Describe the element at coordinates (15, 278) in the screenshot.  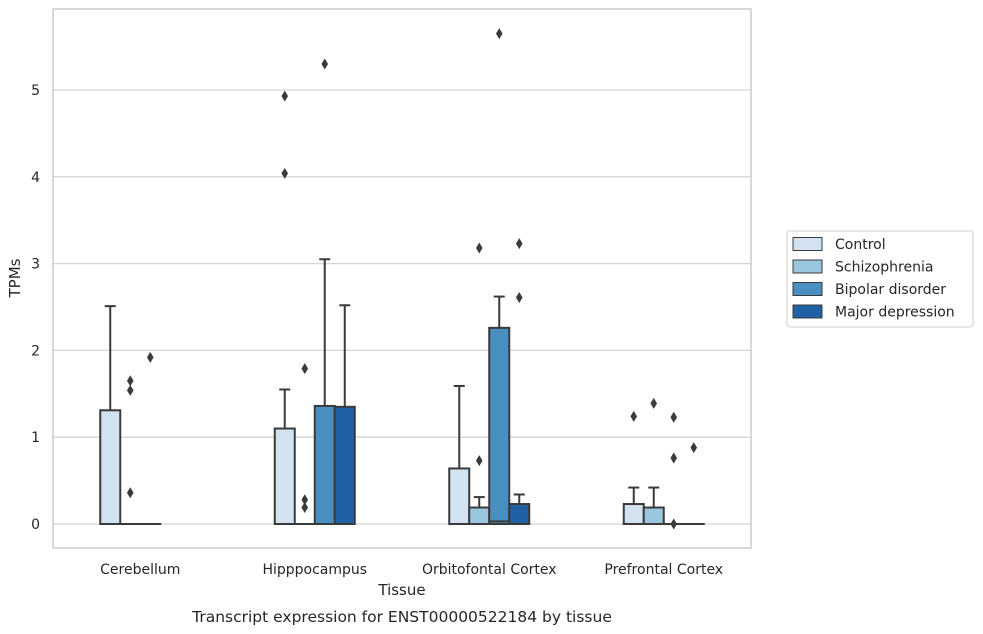
I see `y-axis-title: TPMs` at that location.